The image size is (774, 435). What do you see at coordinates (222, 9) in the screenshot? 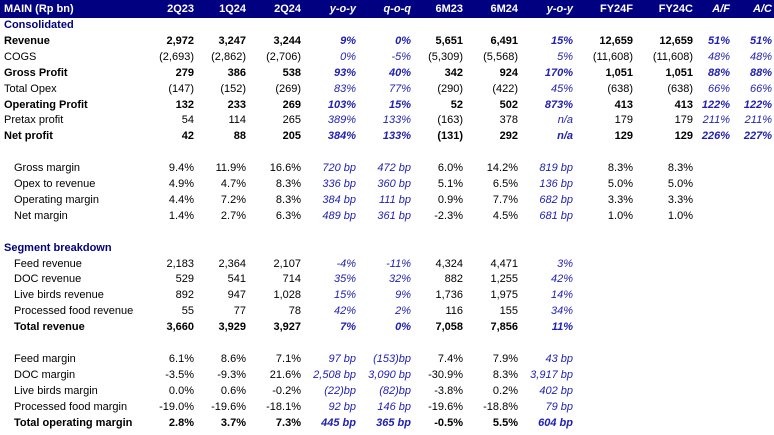
I see `column-header: 1Q24` at bounding box center [222, 9].